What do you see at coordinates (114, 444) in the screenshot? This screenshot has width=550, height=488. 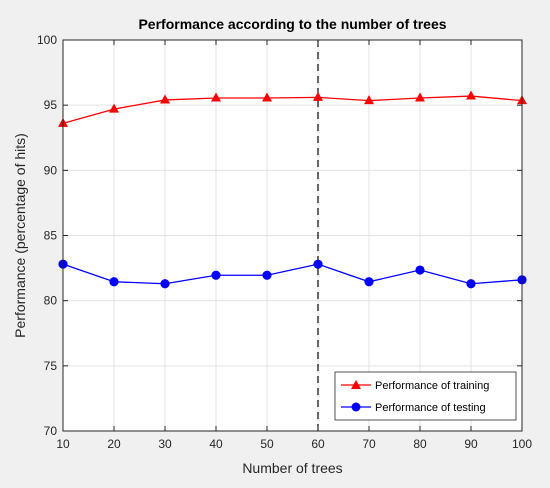 I see `x-tick-label: 20` at bounding box center [114, 444].